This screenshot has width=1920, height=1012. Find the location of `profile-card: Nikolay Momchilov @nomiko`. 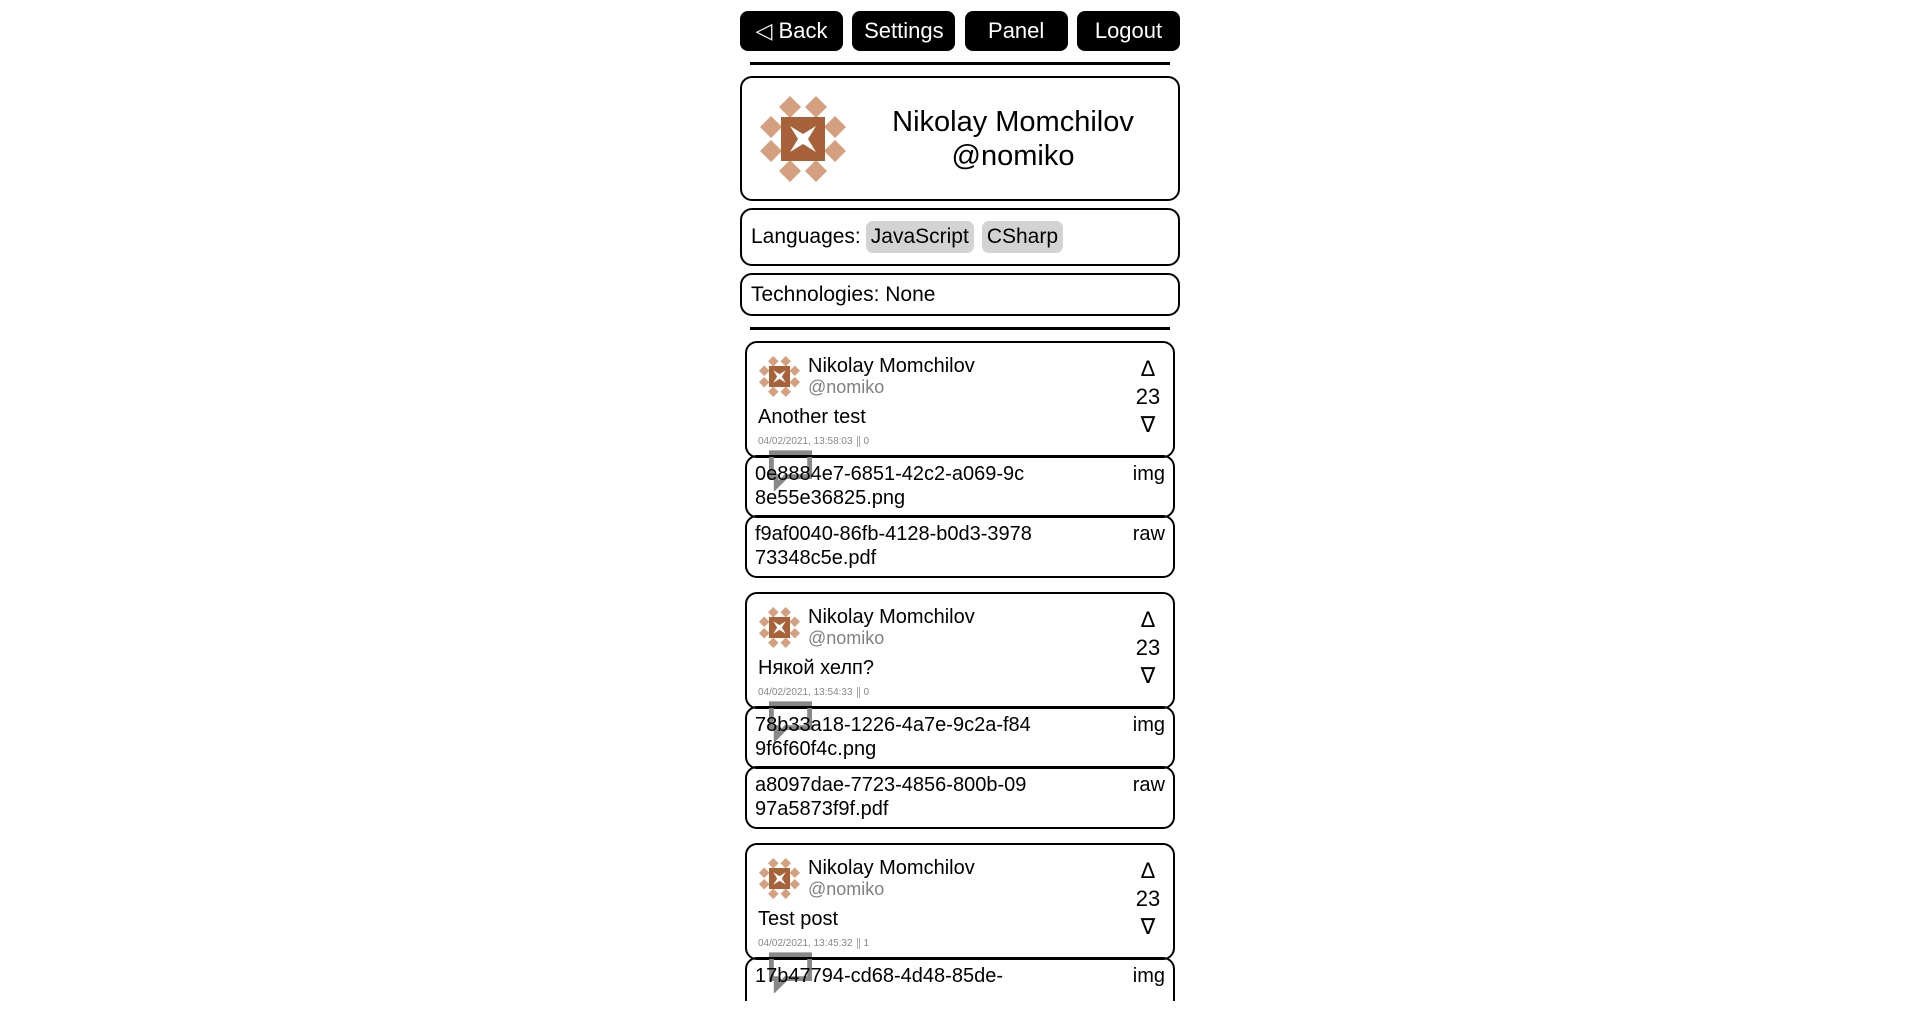

profile-card: Nikolay Momchilov @nomiko is located at coordinates (960, 138).